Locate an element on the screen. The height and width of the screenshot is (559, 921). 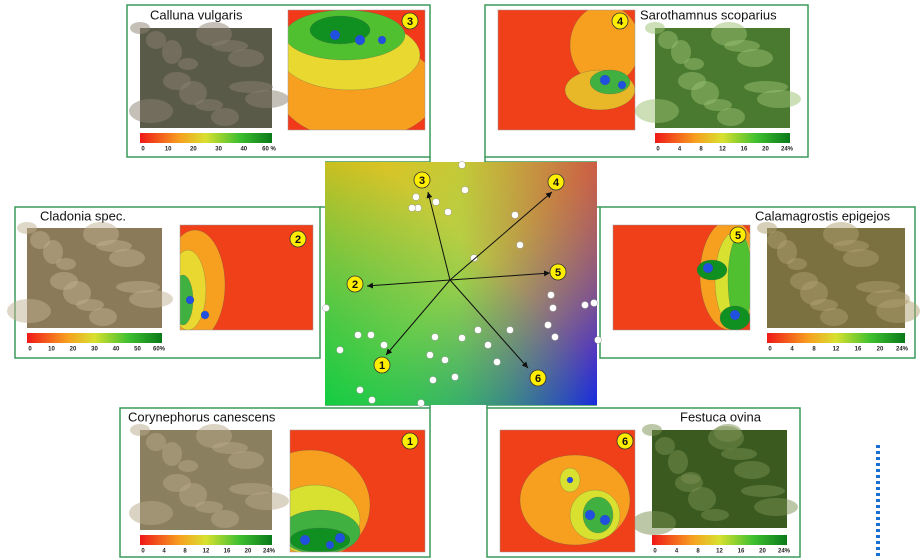
species-name: Calluna vulgaris is located at coordinates (196, 14).